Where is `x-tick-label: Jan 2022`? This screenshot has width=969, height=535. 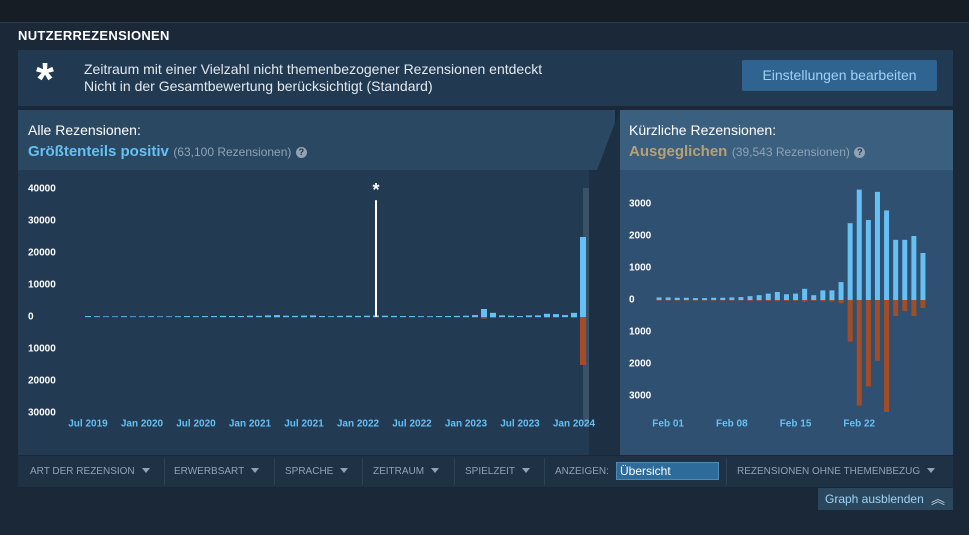
x-tick-label: Jan 2022 is located at coordinates (358, 424).